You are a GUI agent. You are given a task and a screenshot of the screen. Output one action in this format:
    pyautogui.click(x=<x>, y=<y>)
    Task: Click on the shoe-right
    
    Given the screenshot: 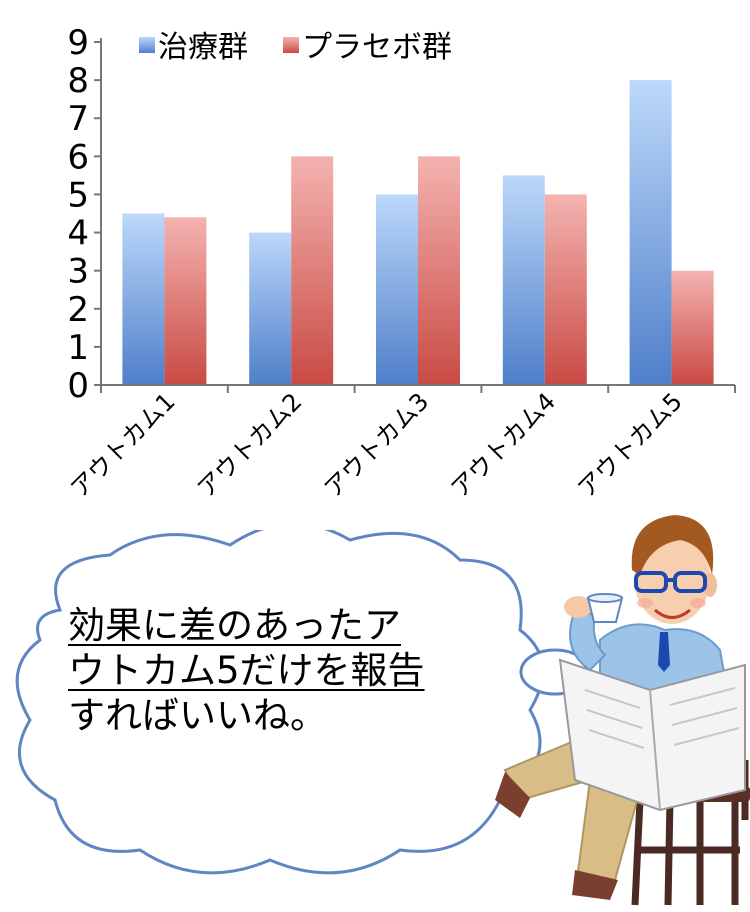 What is the action you would take?
    pyautogui.click(x=595, y=885)
    